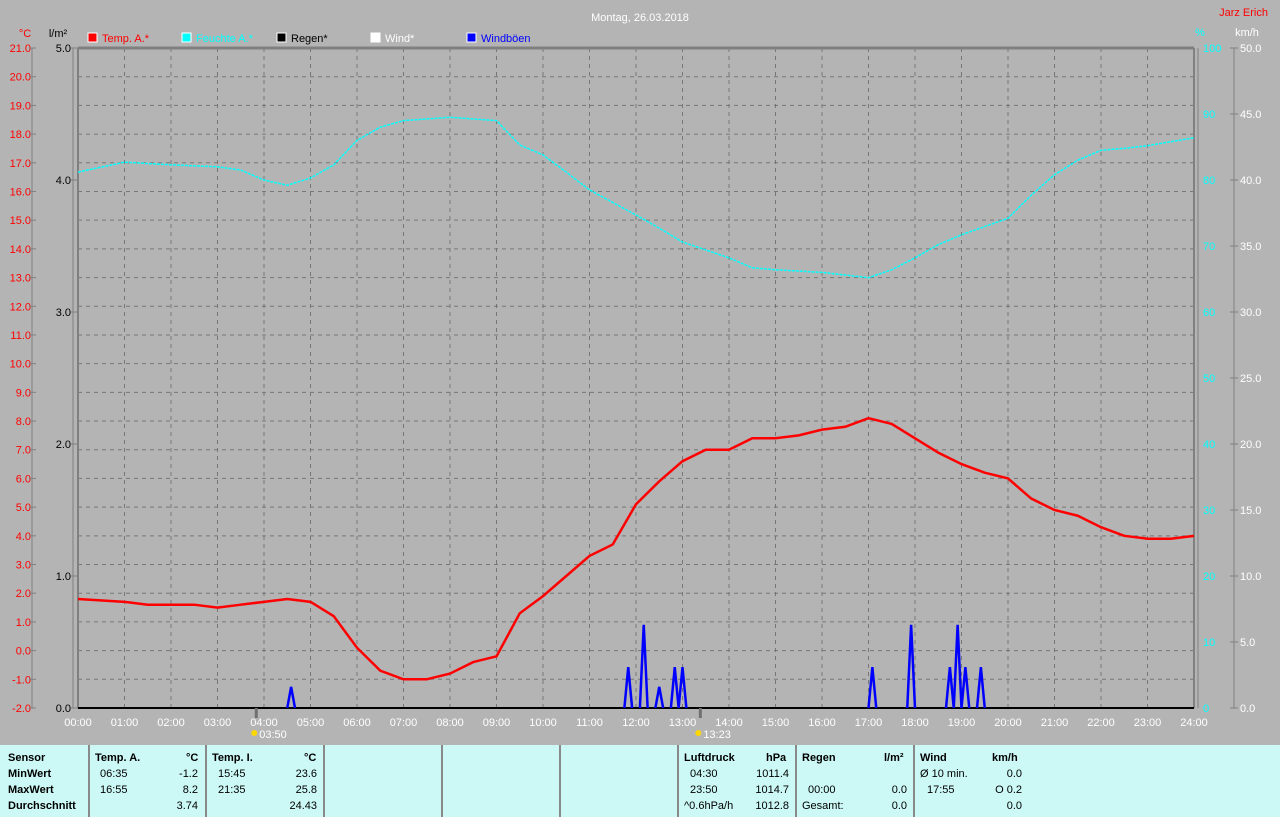 This screenshot has width=1280, height=817. I want to click on temp-a-avg: 3.74, so click(187, 806).